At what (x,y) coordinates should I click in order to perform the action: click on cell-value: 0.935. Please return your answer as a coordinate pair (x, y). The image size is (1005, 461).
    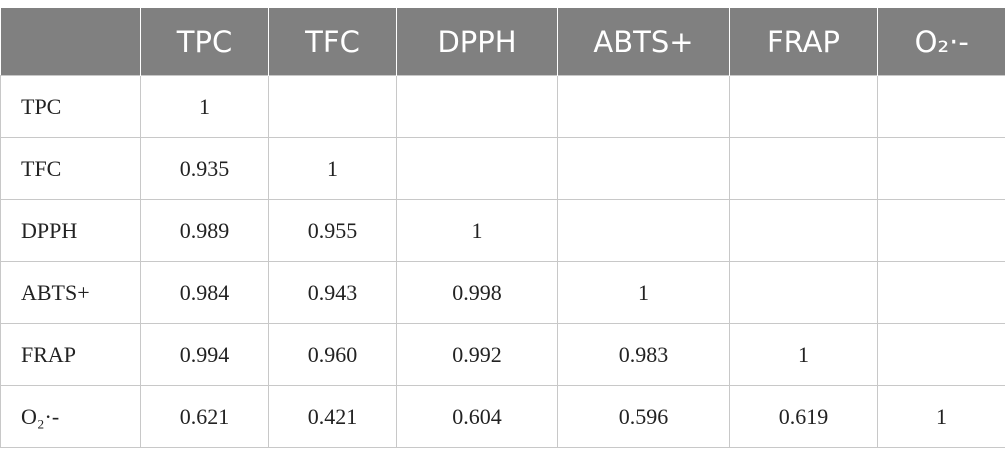
    Looking at the image, I should click on (204, 168).